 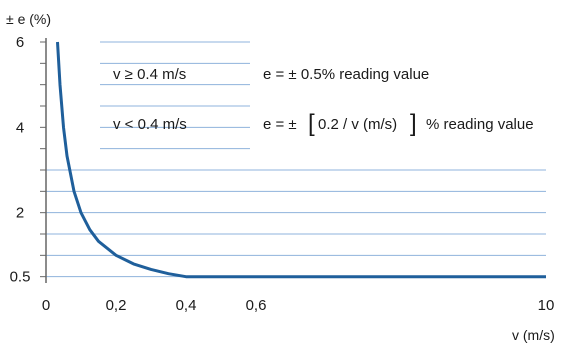 What do you see at coordinates (256, 305) in the screenshot?
I see `x-tick-label: 0,6` at bounding box center [256, 305].